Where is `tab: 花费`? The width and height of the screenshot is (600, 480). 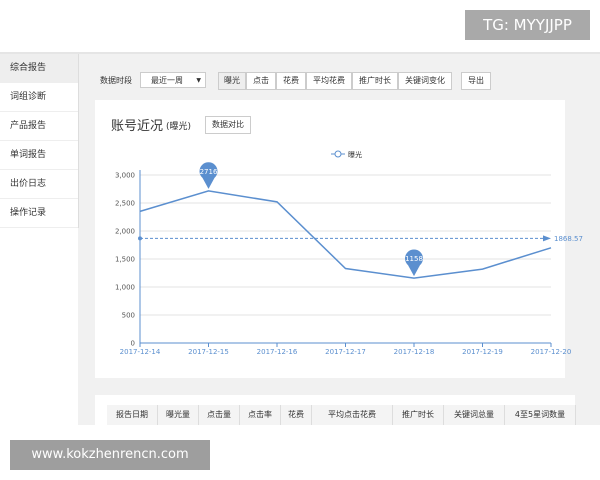
tab: 花费 is located at coordinates (291, 81).